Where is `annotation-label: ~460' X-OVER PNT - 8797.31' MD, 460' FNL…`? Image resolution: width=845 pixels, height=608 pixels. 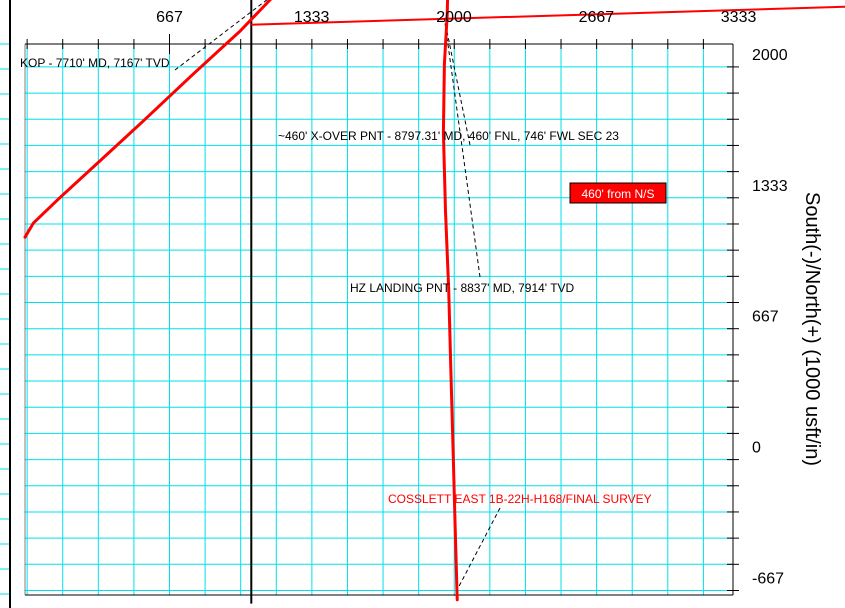 annotation-label: ~460' X-OVER PNT - 8797.31' MD, 460' FNL… is located at coordinates (448, 136).